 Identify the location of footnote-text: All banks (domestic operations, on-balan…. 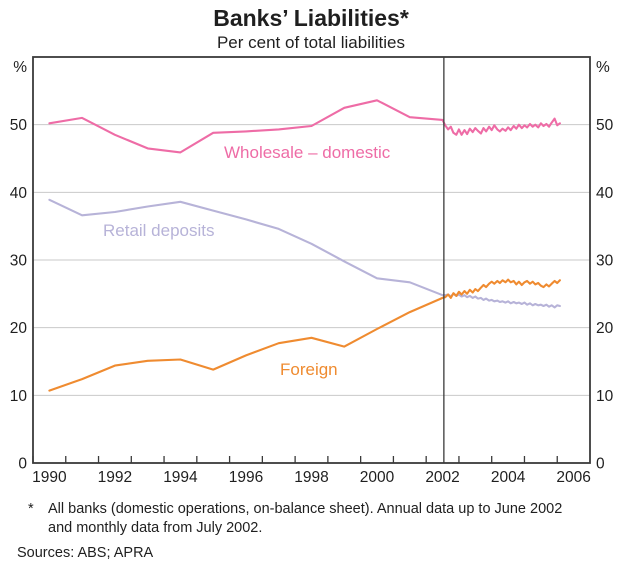
(305, 518).